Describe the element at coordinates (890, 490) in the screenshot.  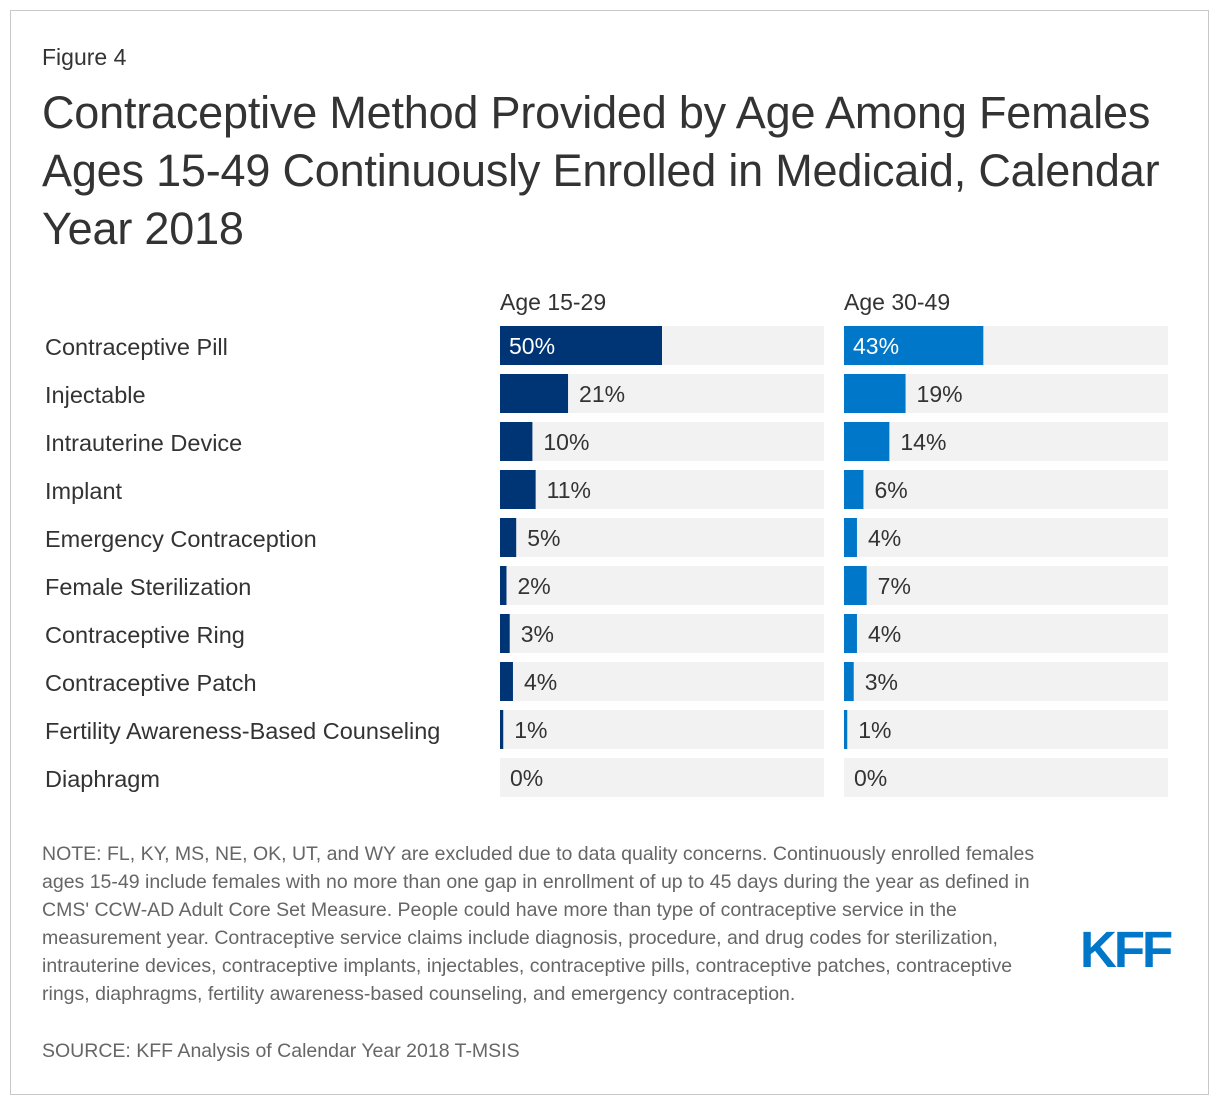
I see `data-label: 6%` at that location.